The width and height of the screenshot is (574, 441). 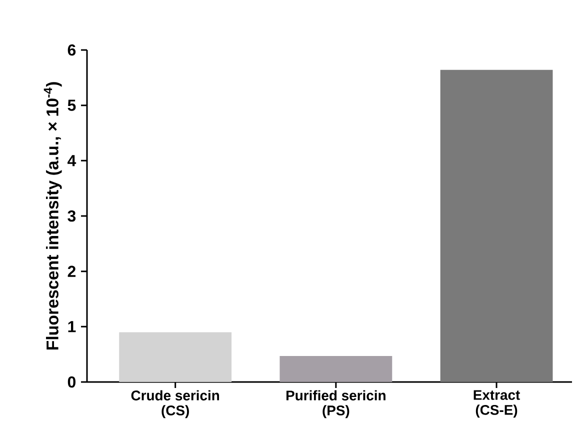 What do you see at coordinates (72, 271) in the screenshot?
I see `y-tick-label: 2` at bounding box center [72, 271].